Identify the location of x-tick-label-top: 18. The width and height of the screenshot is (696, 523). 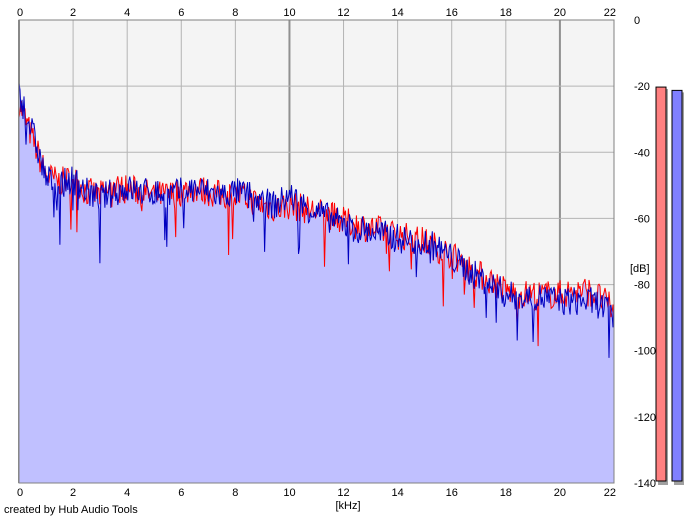
(506, 13).